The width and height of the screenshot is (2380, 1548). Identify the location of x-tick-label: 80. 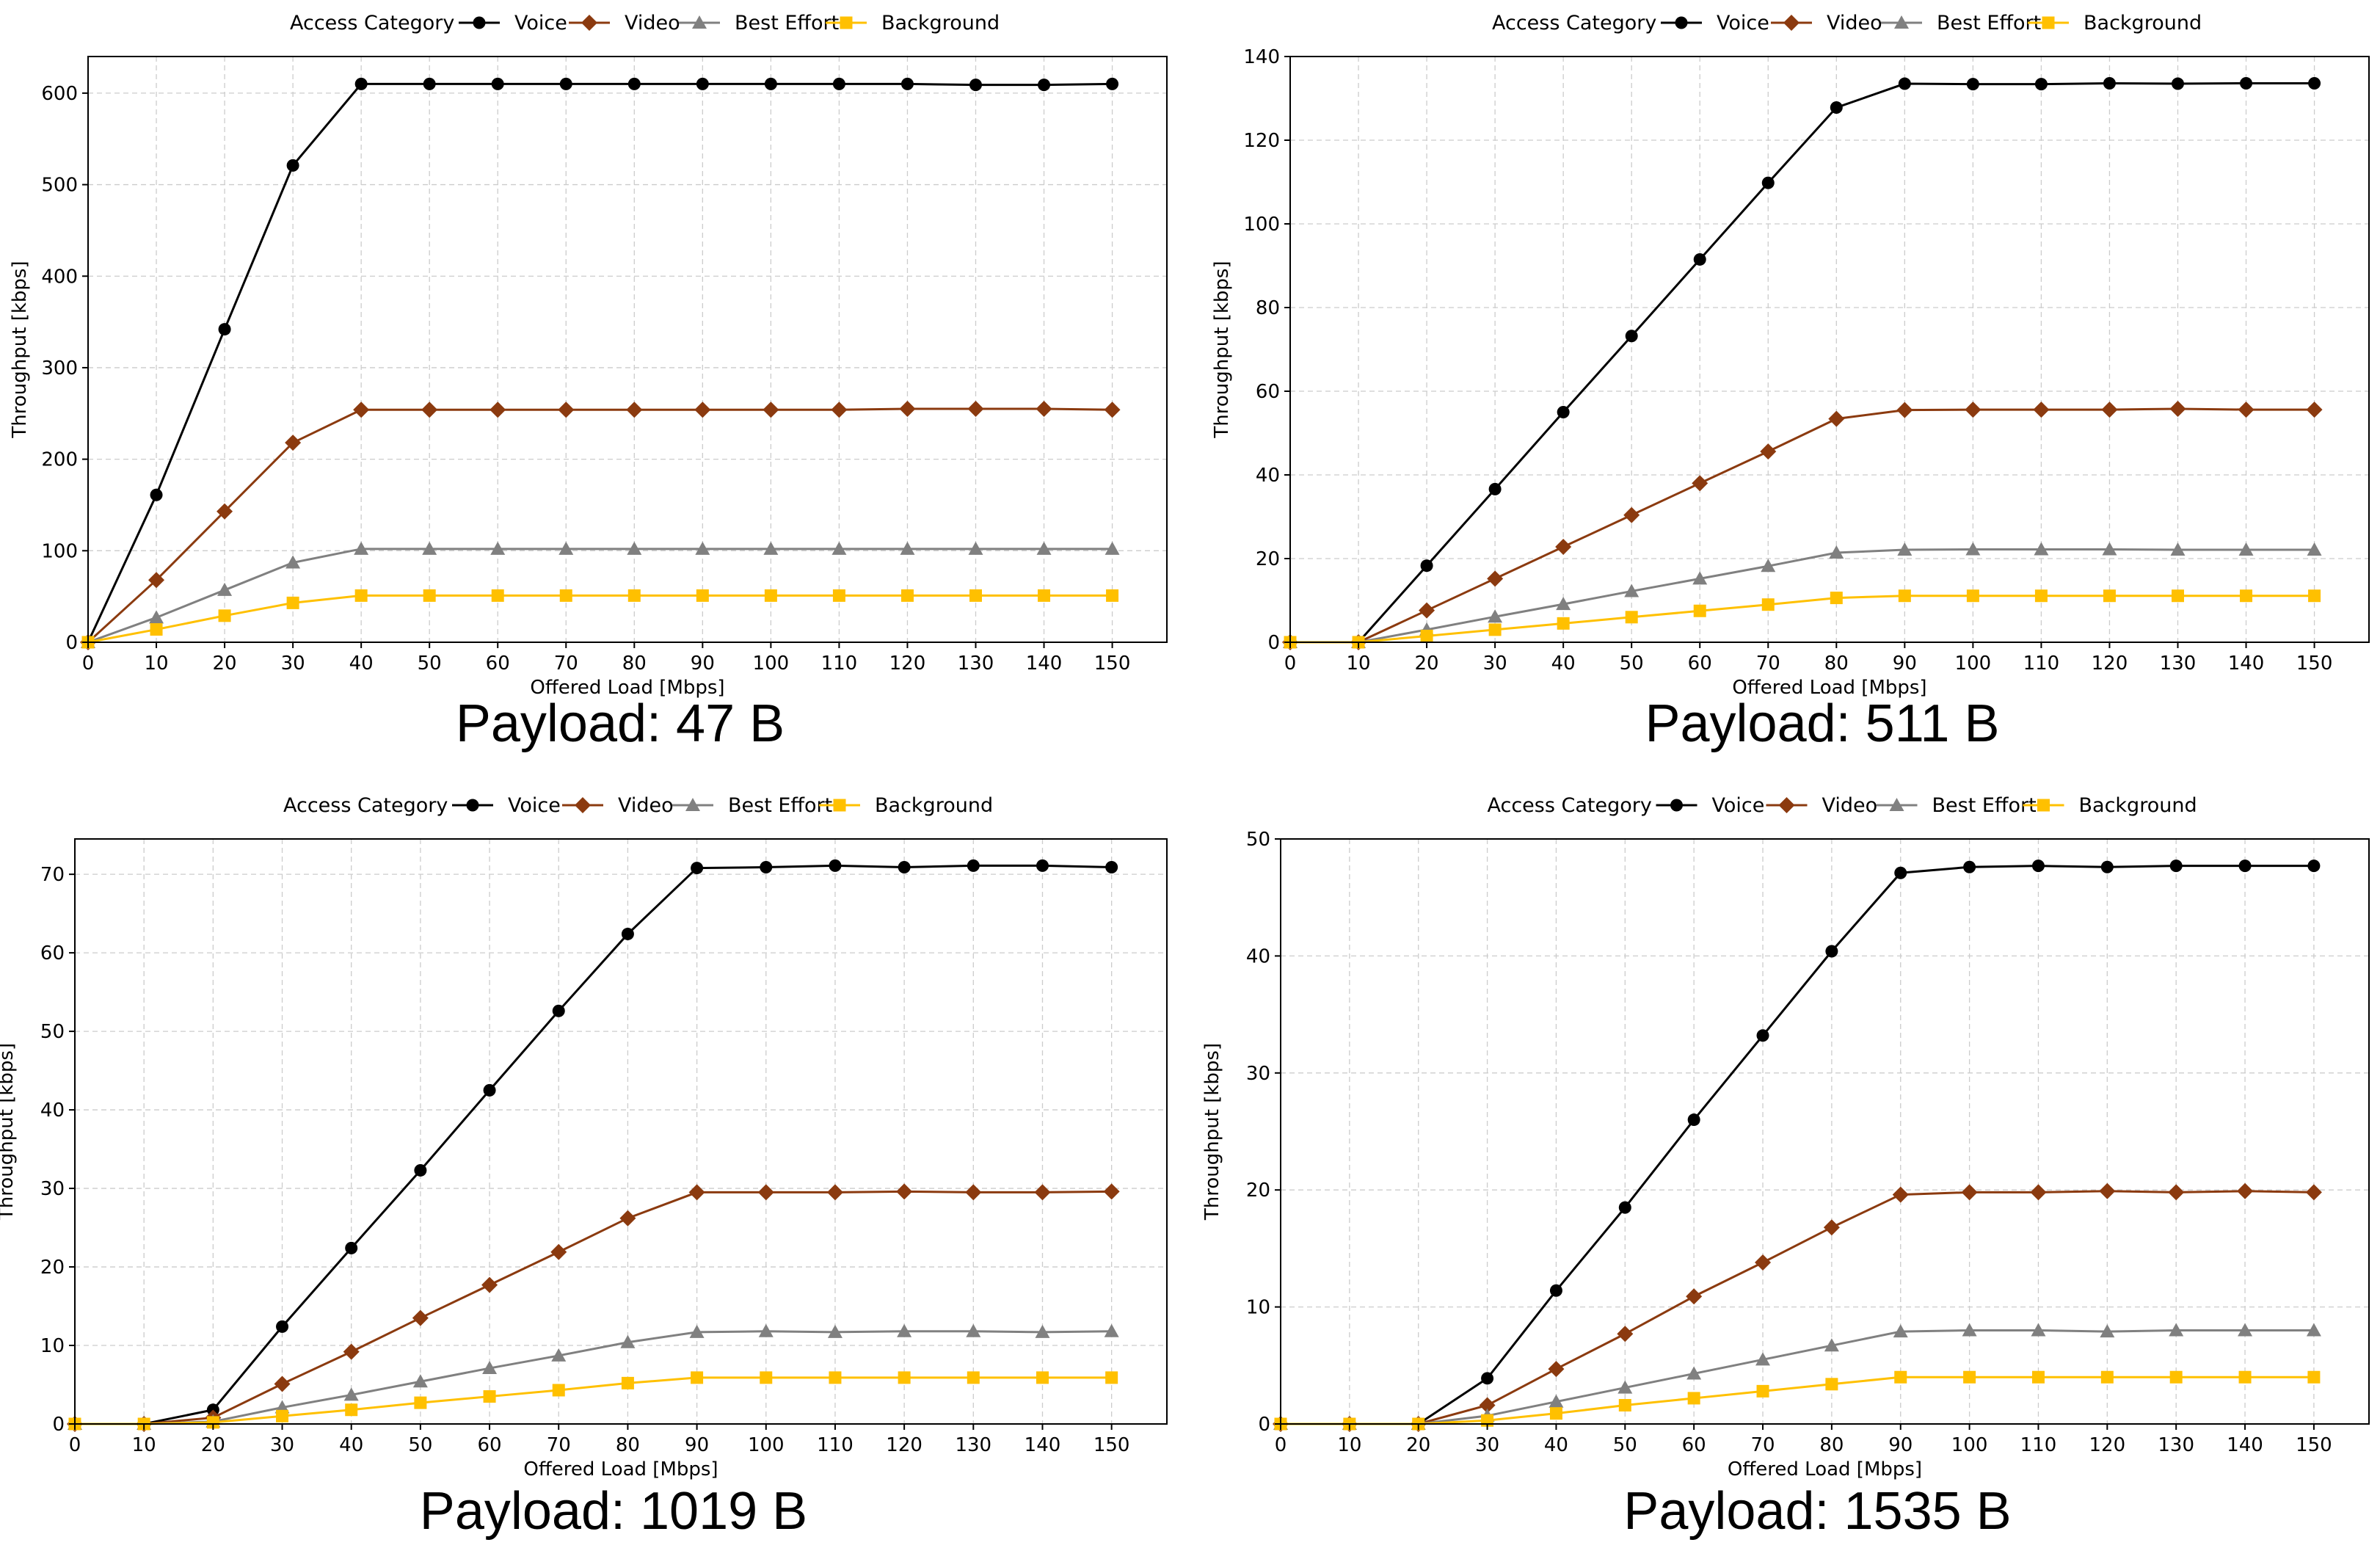
(628, 1445).